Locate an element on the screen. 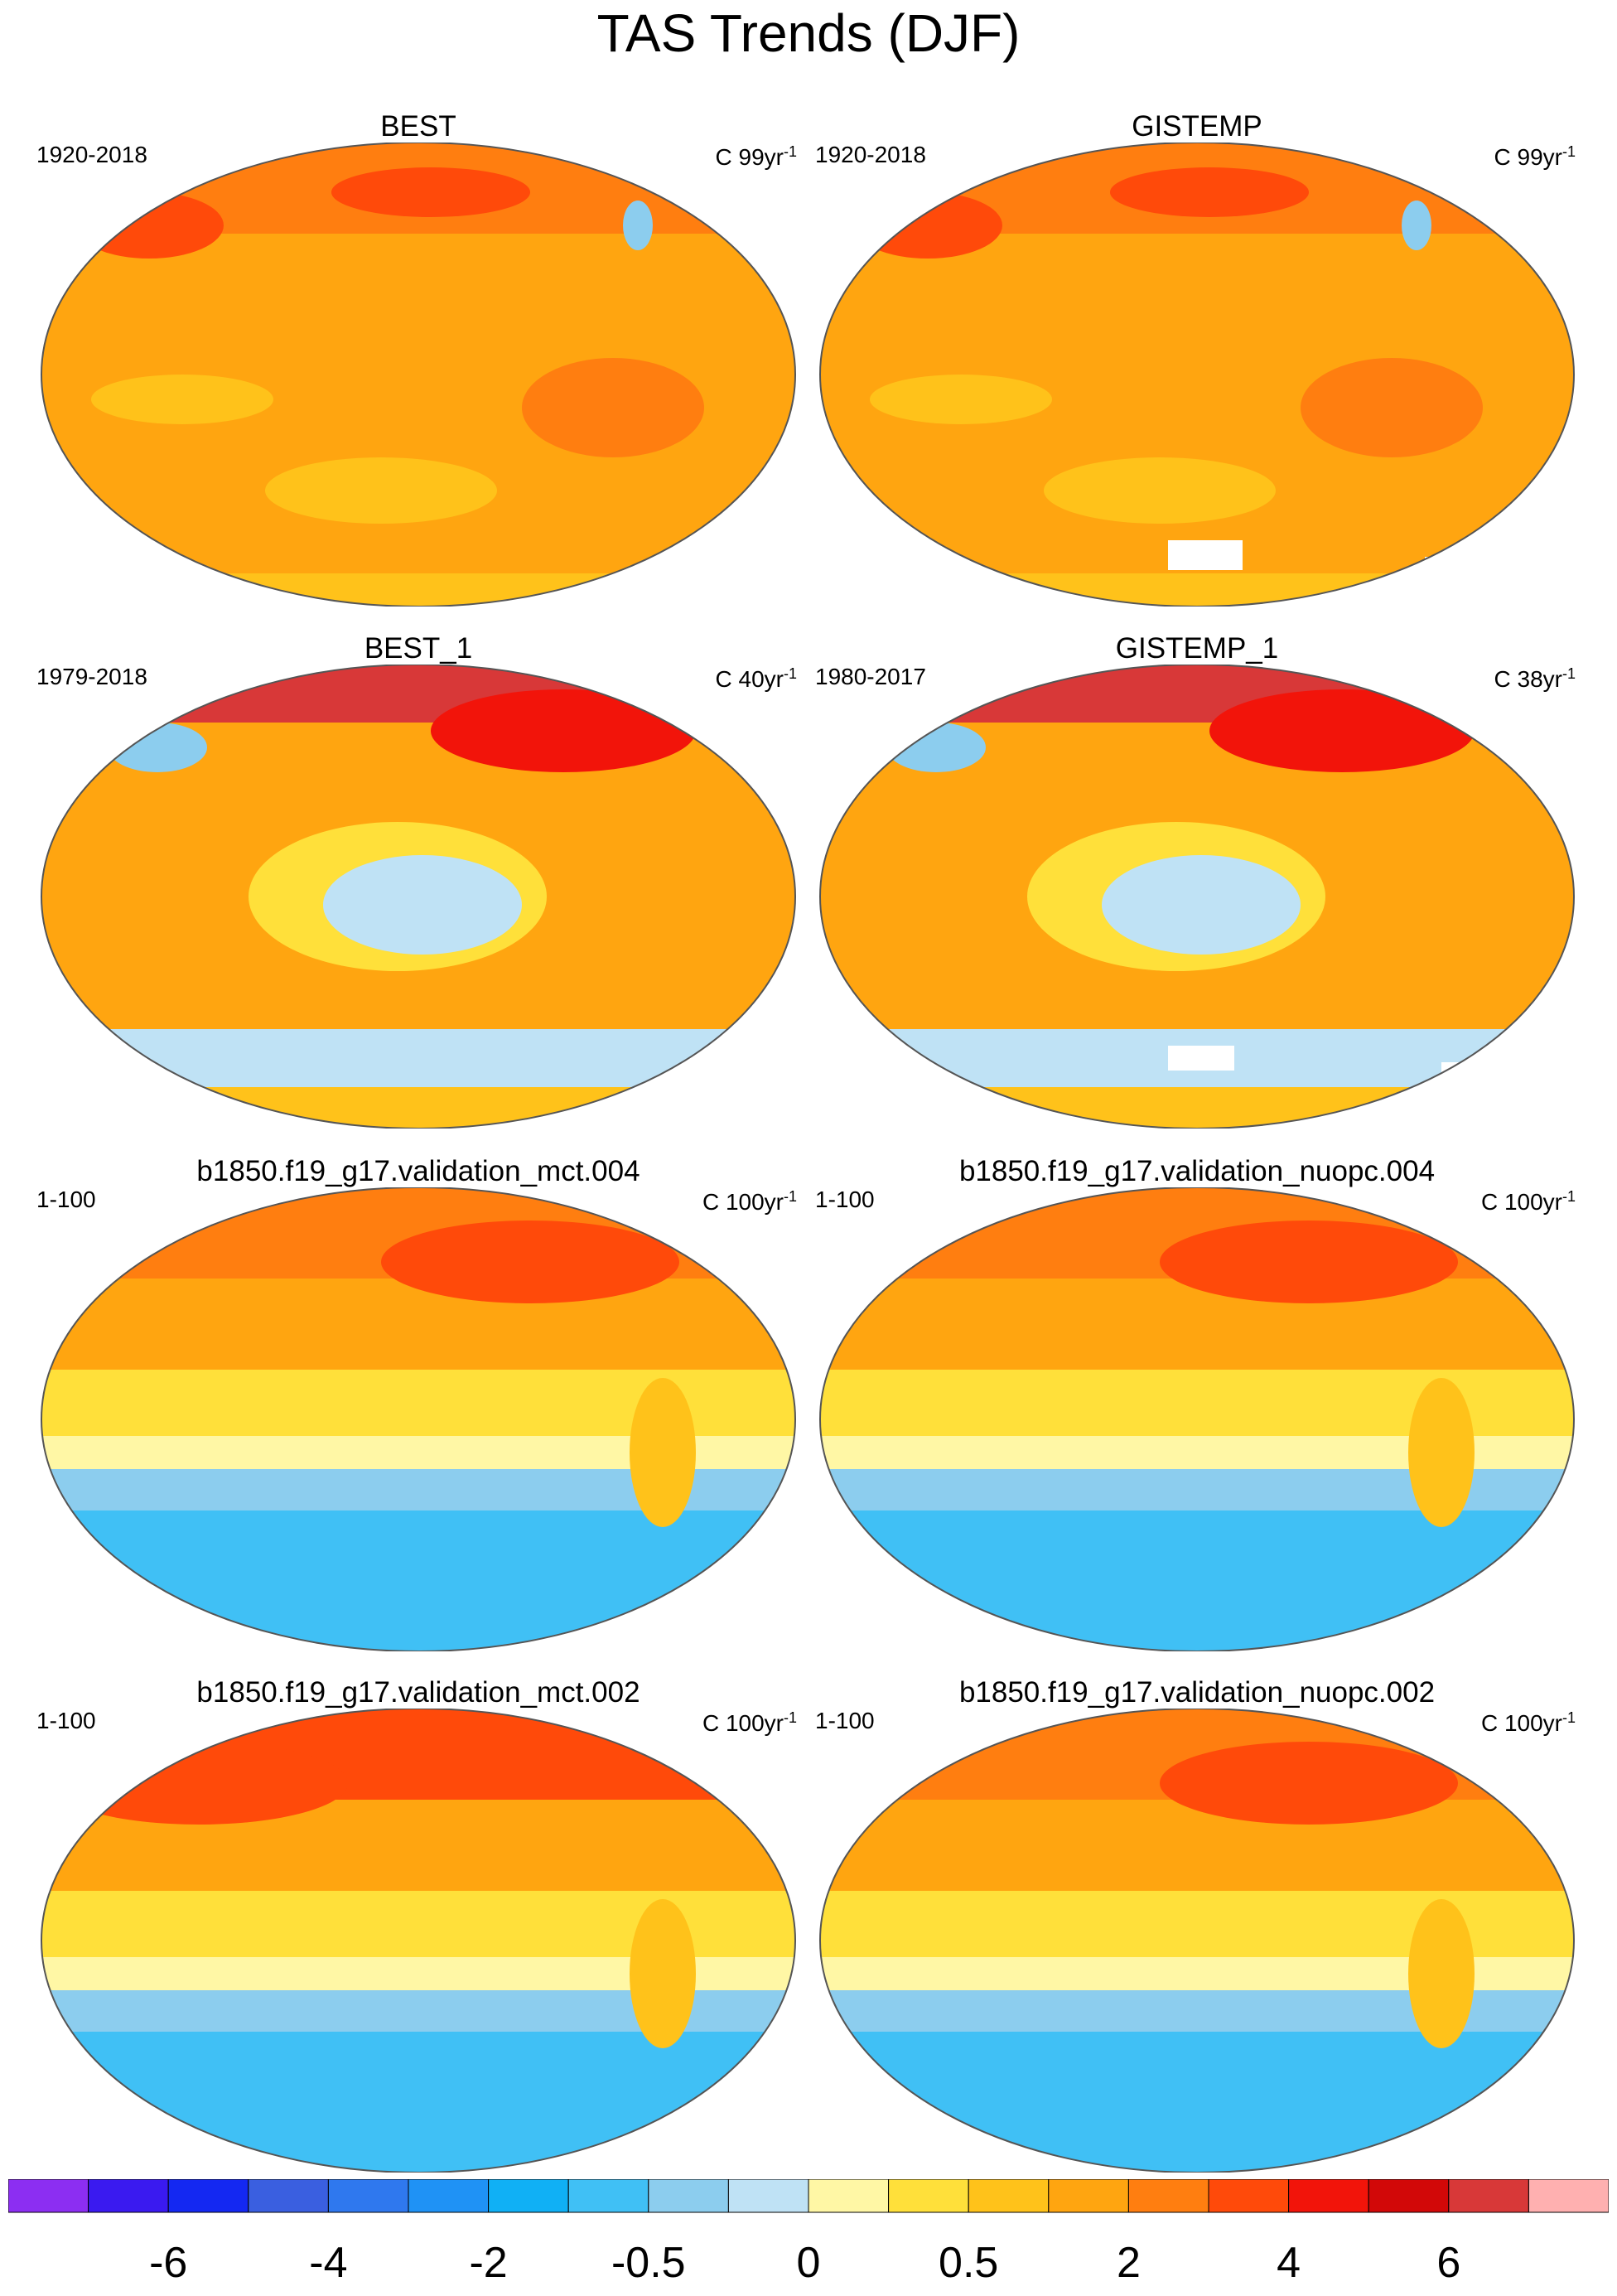 This screenshot has width=1617, height=2296. colorbar-tick-label: 6 is located at coordinates (1448, 2263).